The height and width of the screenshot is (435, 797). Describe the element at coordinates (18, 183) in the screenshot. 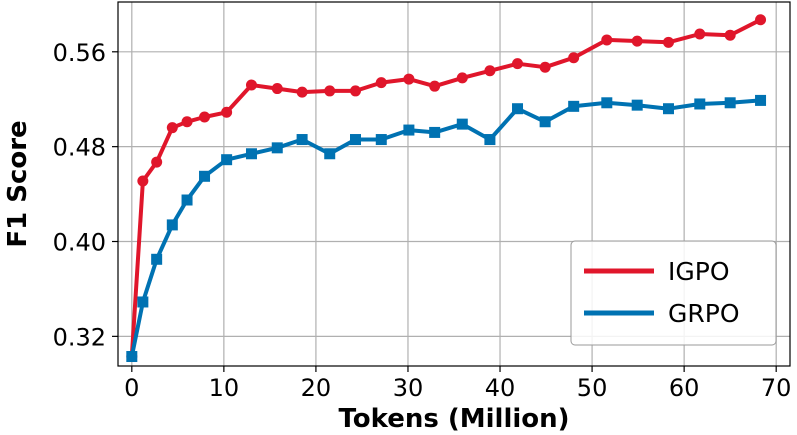

I see `y-axis-title: F1 Score` at that location.